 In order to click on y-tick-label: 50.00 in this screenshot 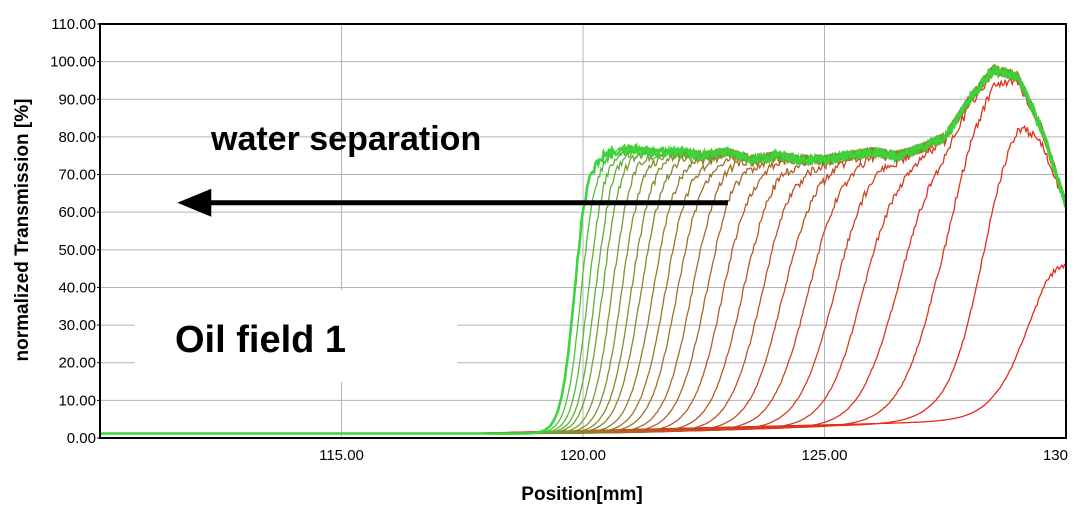, I will do `click(77, 250)`.